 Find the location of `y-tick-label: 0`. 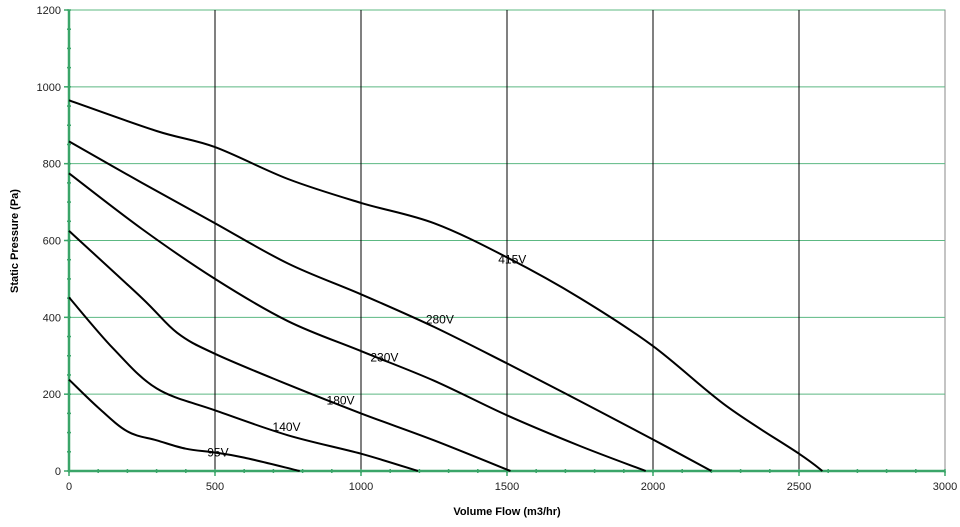

y-tick-label: 0 is located at coordinates (58, 472).